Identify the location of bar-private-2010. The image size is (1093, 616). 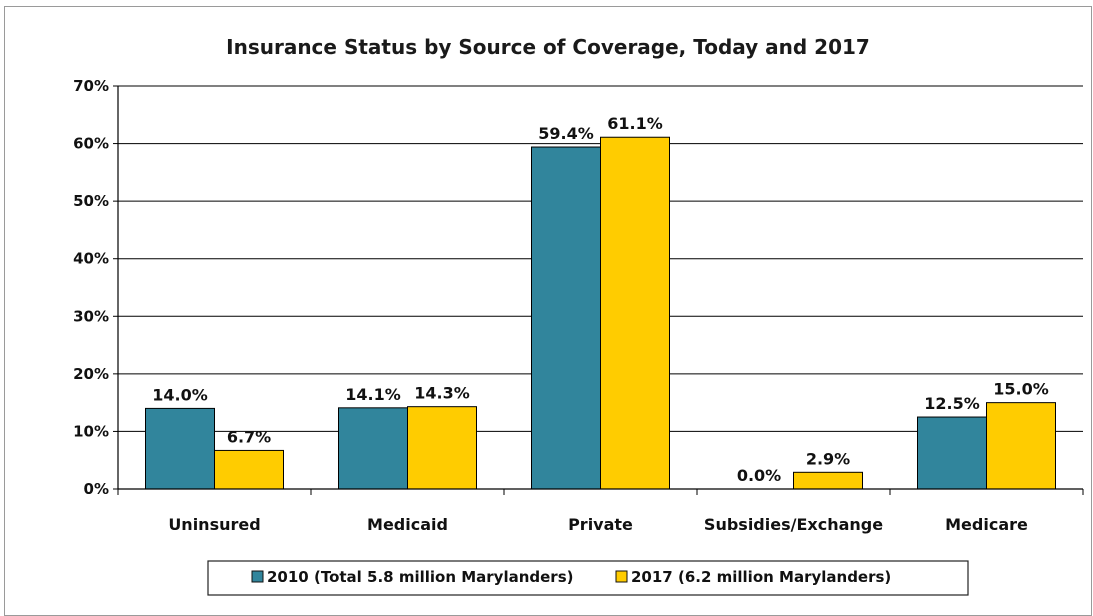
(566, 318).